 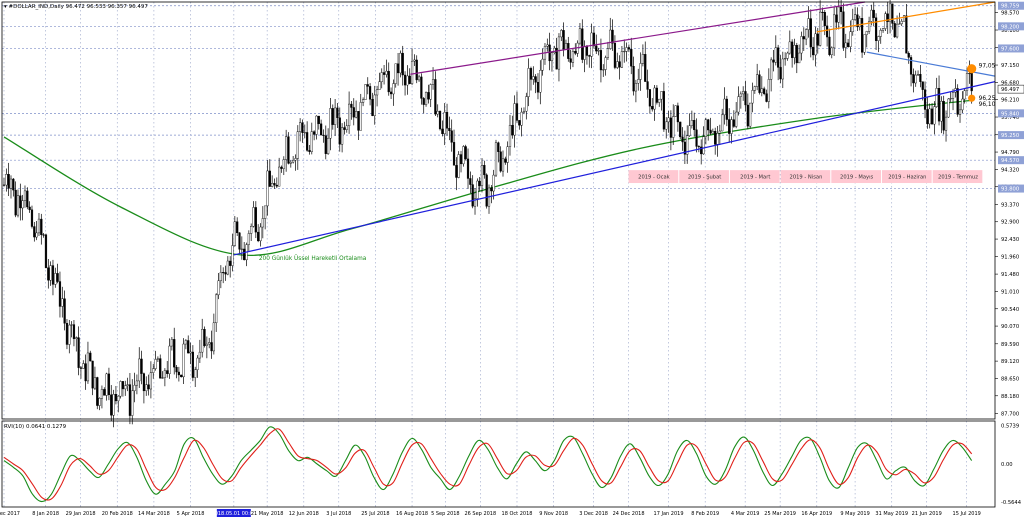 I want to click on x-tick-label-18: 17 Jan 2019, so click(x=669, y=514).